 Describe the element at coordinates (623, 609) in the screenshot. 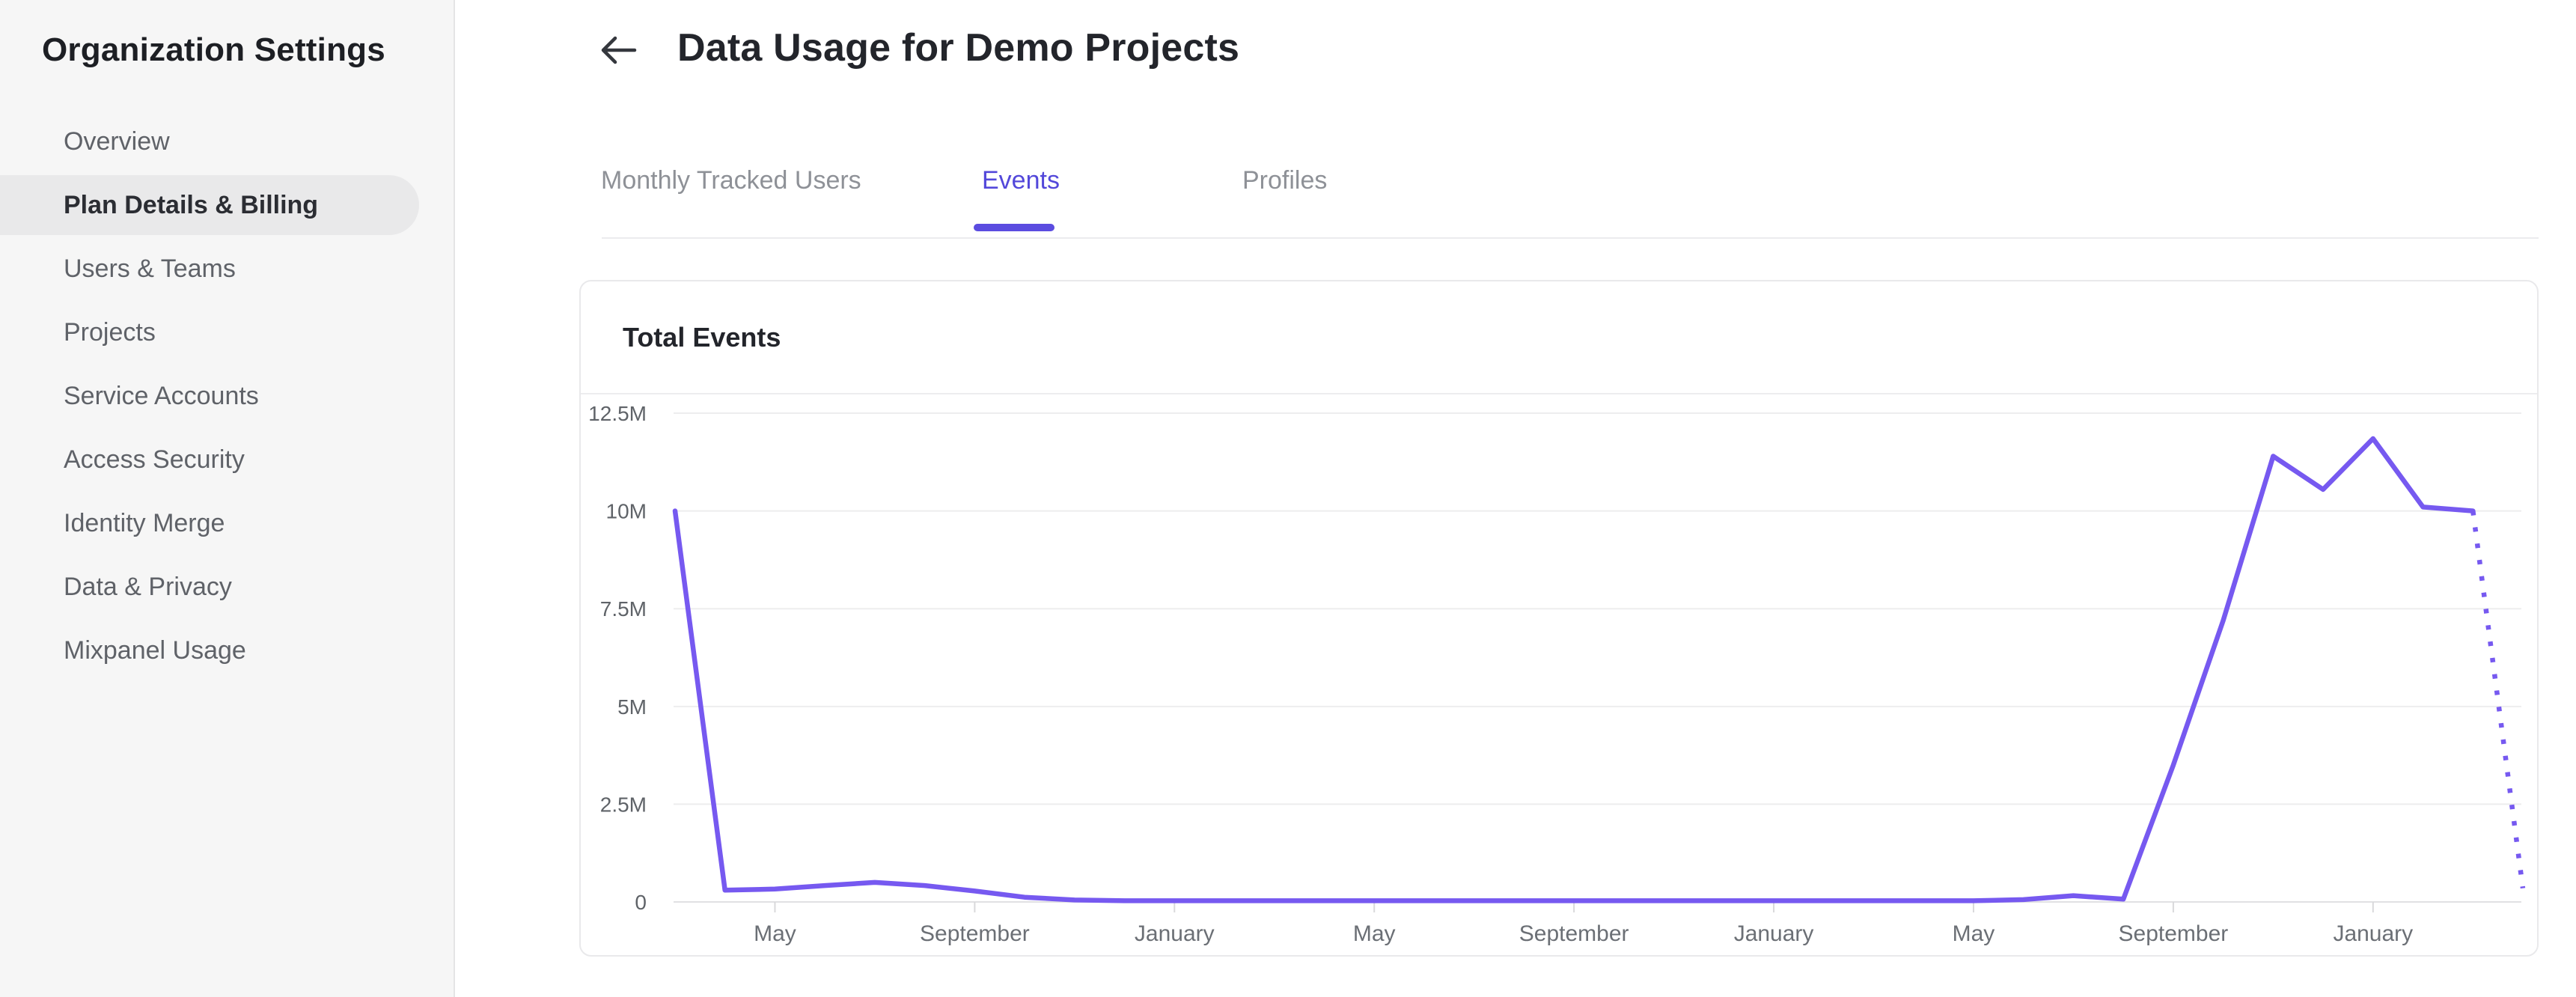

I see `y-axis-label-7.5M: 7.5M` at that location.